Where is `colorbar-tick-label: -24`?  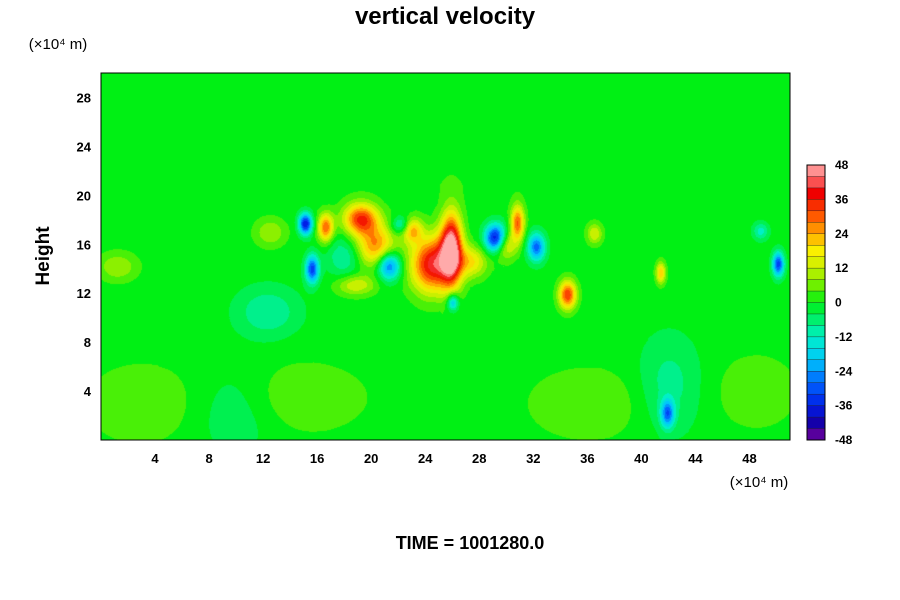 colorbar-tick-label: -24 is located at coordinates (844, 371).